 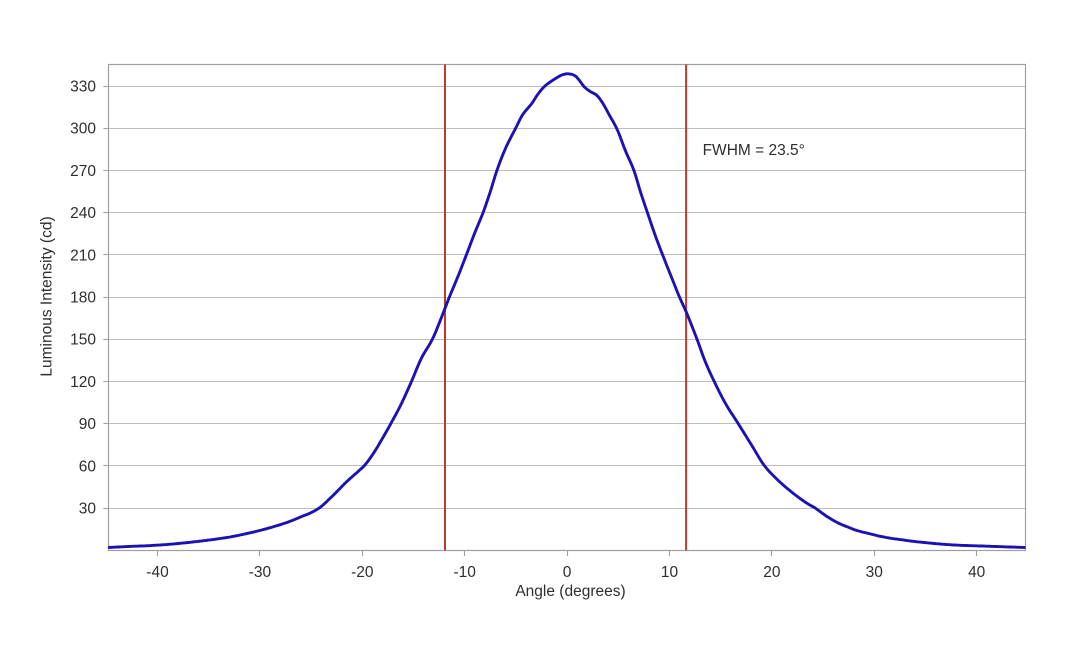 What do you see at coordinates (754, 150) in the screenshot?
I see `svg-text: FWHM = 23.5°` at bounding box center [754, 150].